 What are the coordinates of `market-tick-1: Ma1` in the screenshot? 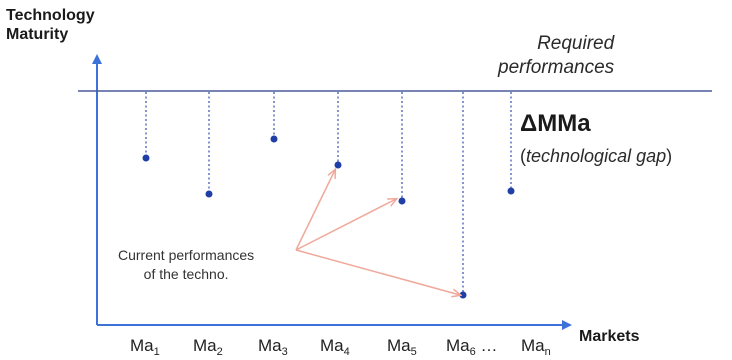 It's located at (145, 347).